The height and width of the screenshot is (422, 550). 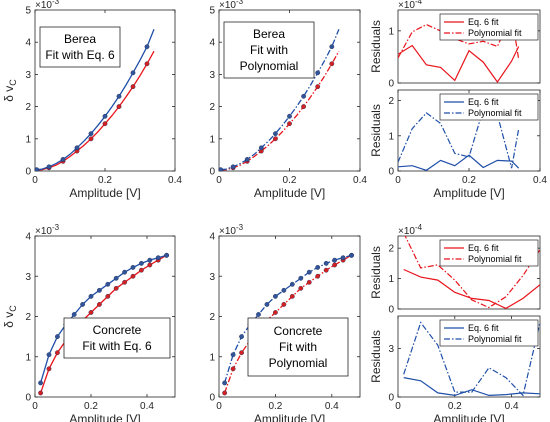 I want to click on y-axis-label-subscript: C, so click(x=13, y=82).